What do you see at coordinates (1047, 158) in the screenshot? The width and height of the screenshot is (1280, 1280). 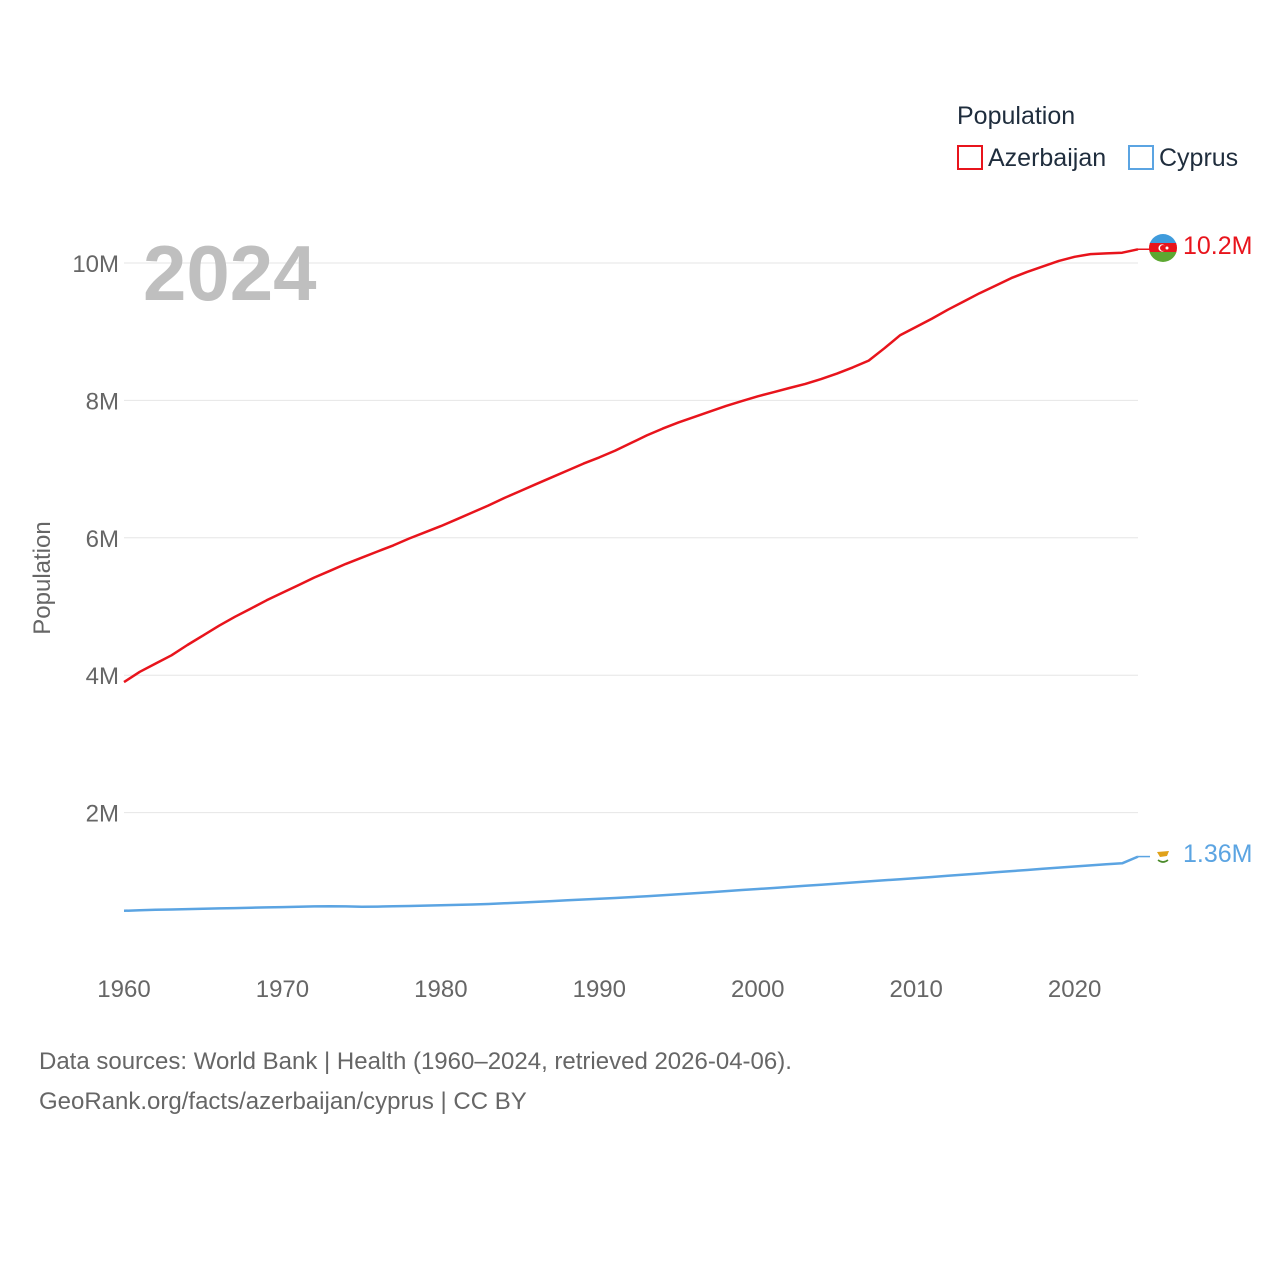 I see `legend-label-azerbaijan: Azerbaijan` at bounding box center [1047, 158].